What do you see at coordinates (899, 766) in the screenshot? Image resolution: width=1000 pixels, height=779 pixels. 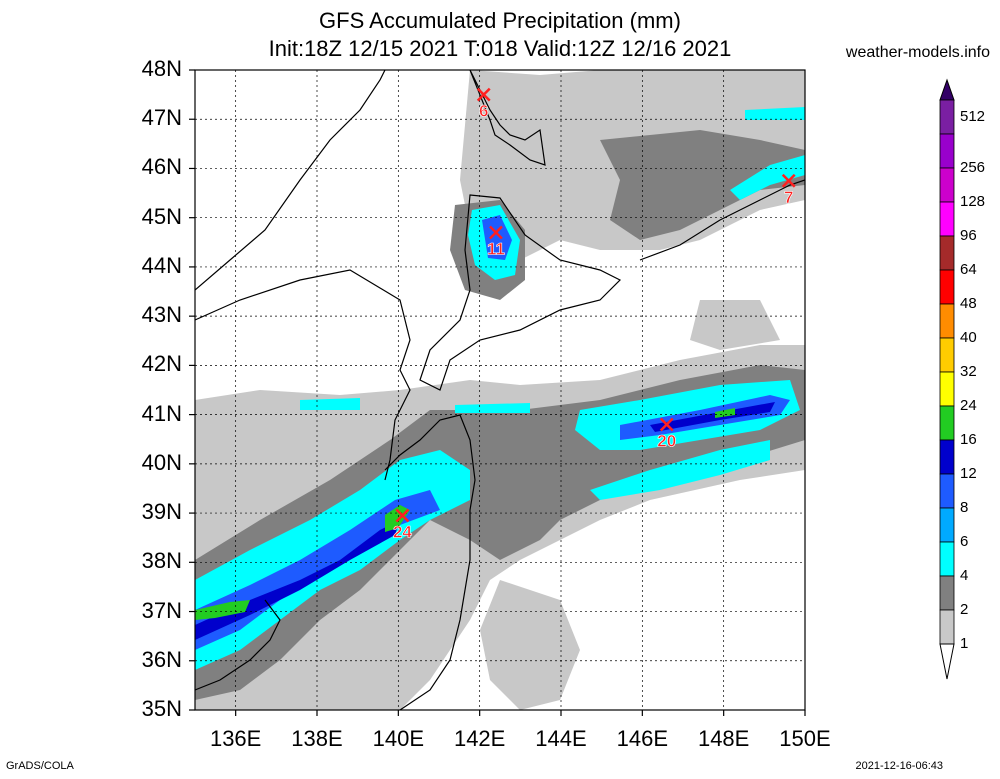 I see `timestamp-label: 2021-12-16-06:43` at bounding box center [899, 766].